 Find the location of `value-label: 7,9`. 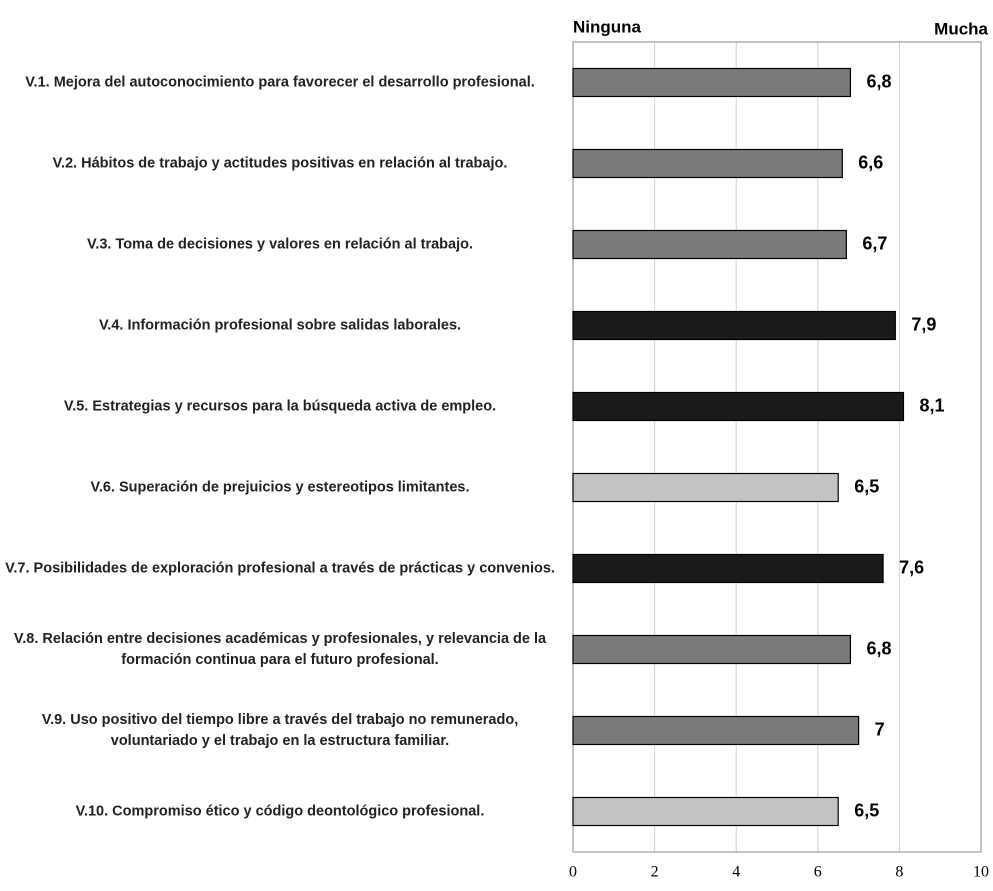

value-label: 7,9 is located at coordinates (923, 324).